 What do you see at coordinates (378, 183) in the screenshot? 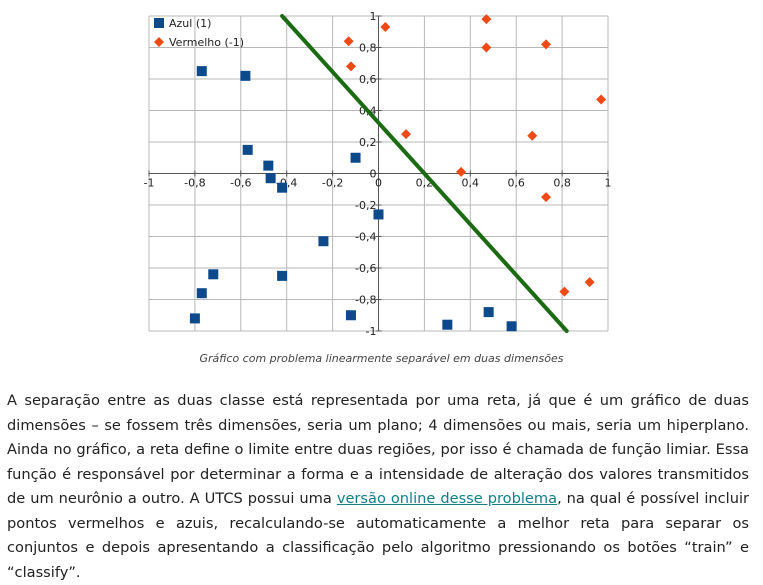
I see `x-tick-label: 0` at bounding box center [378, 183].